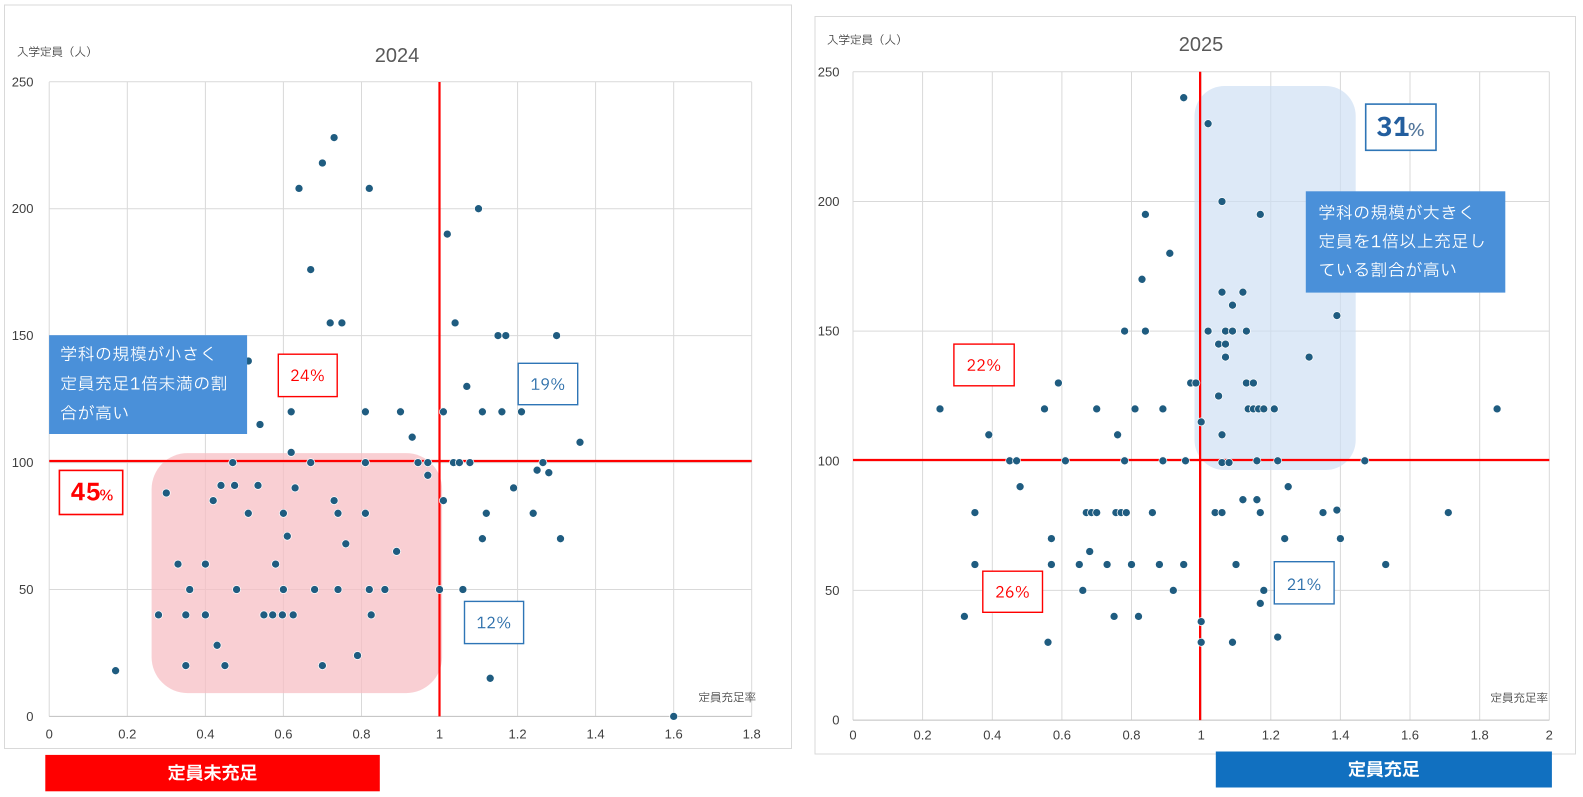 The height and width of the screenshot is (797, 1583). What do you see at coordinates (1201, 45) in the screenshot?
I see `svg-text: 2025` at bounding box center [1201, 45].